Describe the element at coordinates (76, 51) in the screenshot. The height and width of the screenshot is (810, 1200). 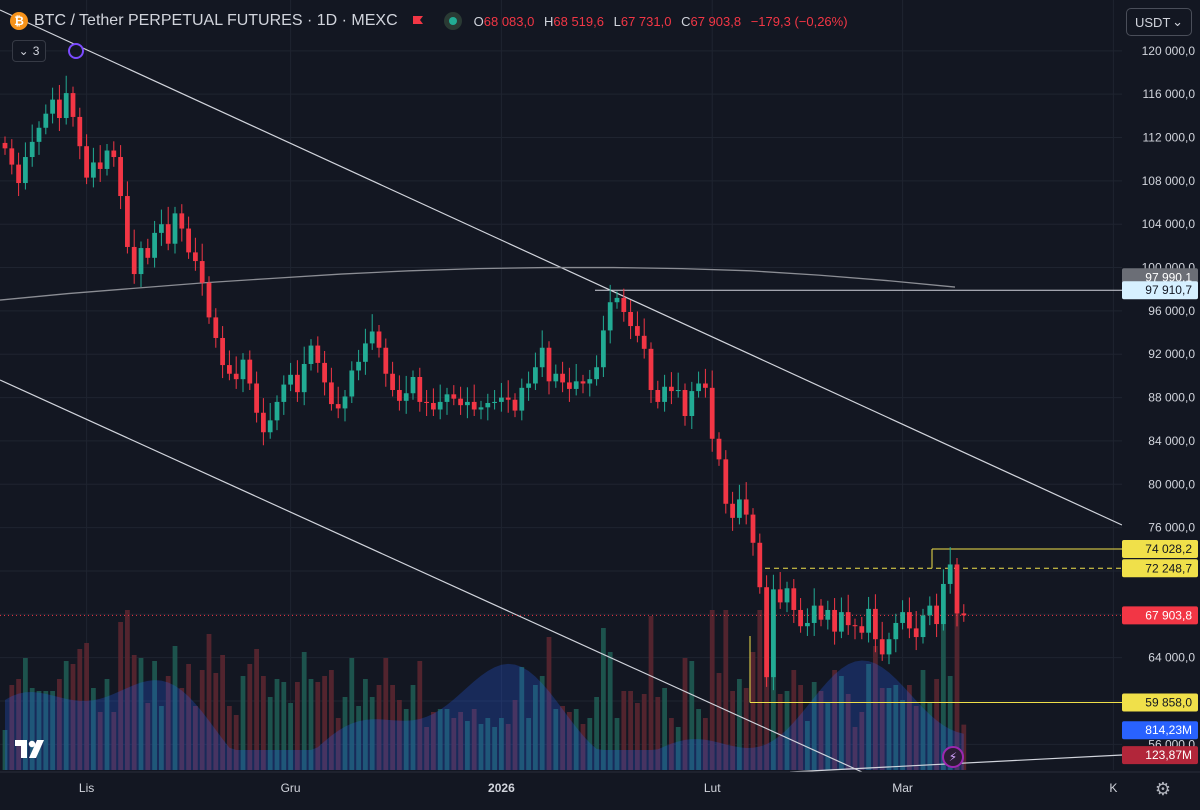
I see `indicator-icon` at that location.